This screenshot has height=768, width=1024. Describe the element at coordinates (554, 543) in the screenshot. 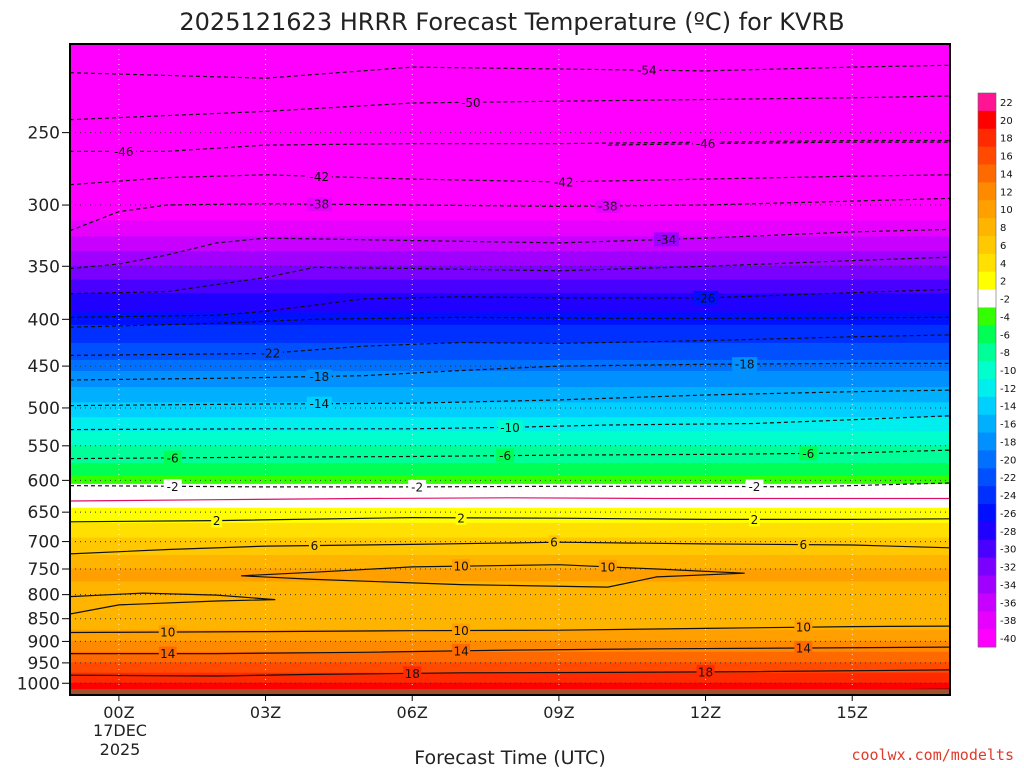

I see `isotherm-label: 6` at that location.